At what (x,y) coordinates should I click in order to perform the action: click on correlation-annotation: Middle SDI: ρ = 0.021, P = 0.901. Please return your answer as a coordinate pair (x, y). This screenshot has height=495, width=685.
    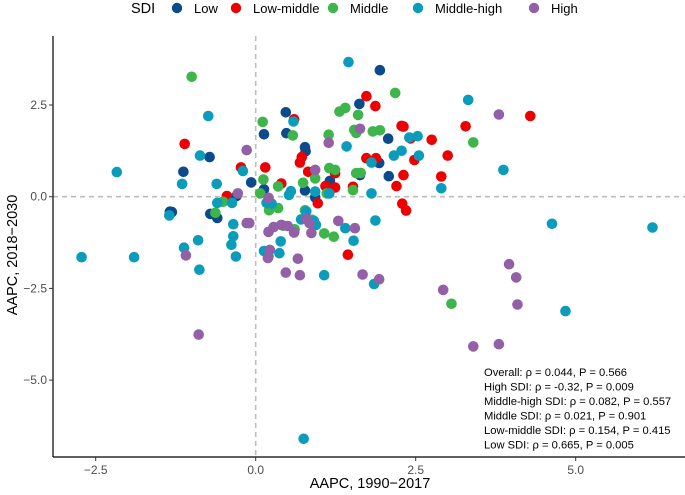
    Looking at the image, I should click on (565, 417).